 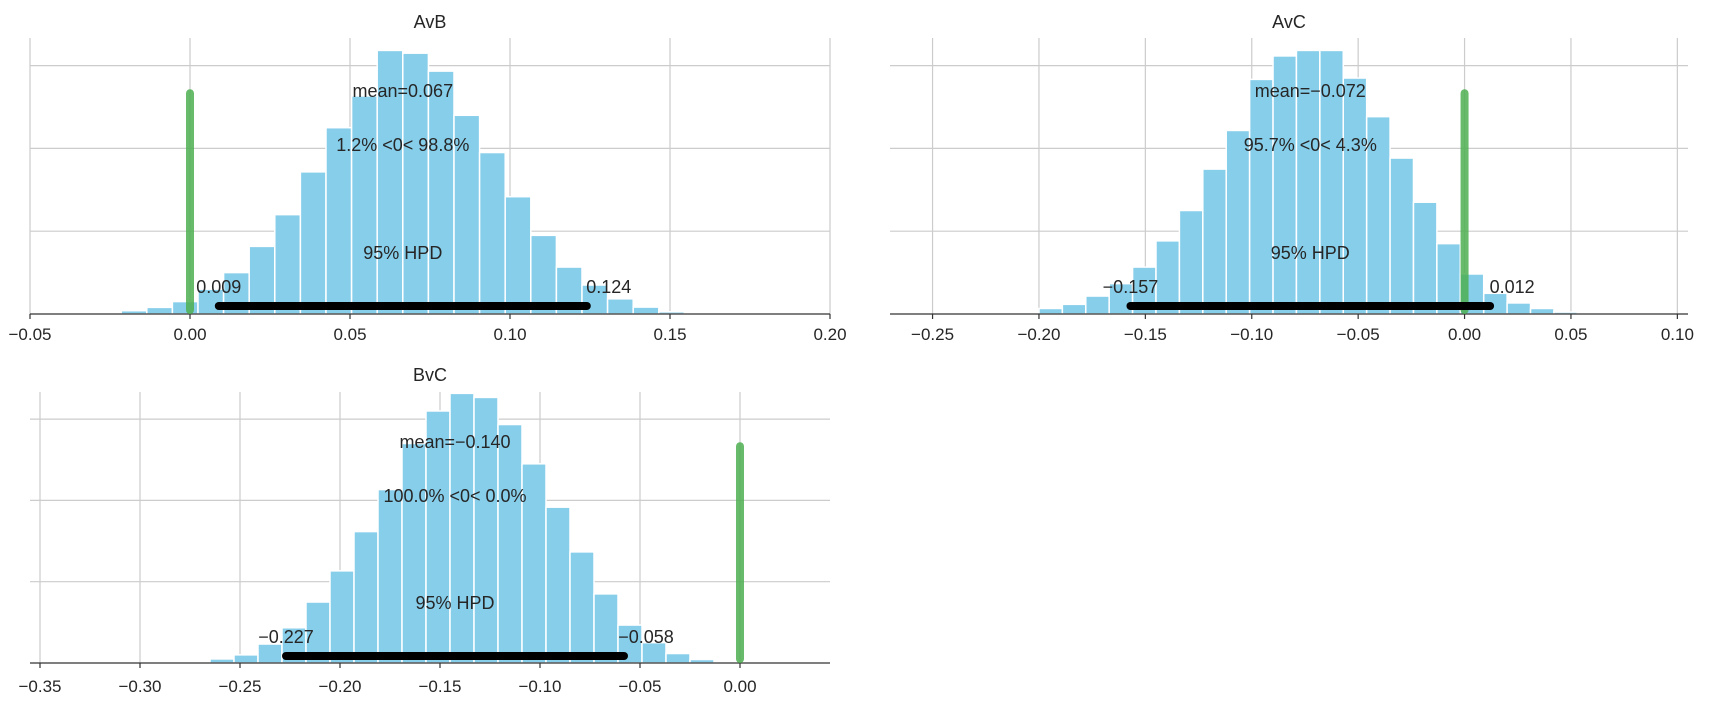 I want to click on reference-split-label: 1.2% <0< 98.8%, so click(x=402, y=145).